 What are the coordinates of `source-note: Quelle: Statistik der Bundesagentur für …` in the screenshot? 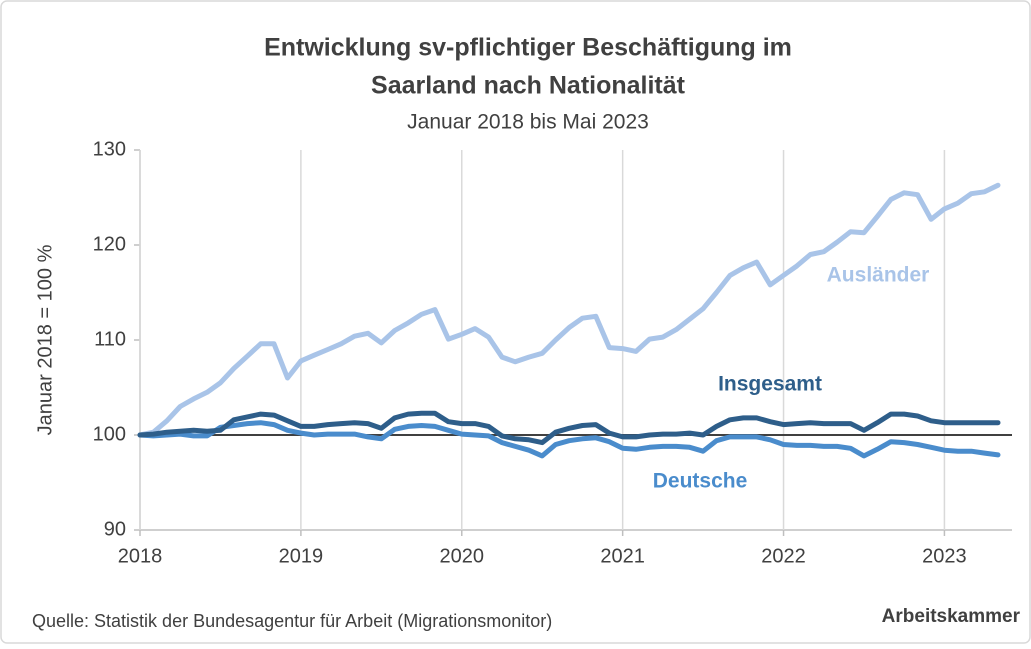 It's located at (292, 621).